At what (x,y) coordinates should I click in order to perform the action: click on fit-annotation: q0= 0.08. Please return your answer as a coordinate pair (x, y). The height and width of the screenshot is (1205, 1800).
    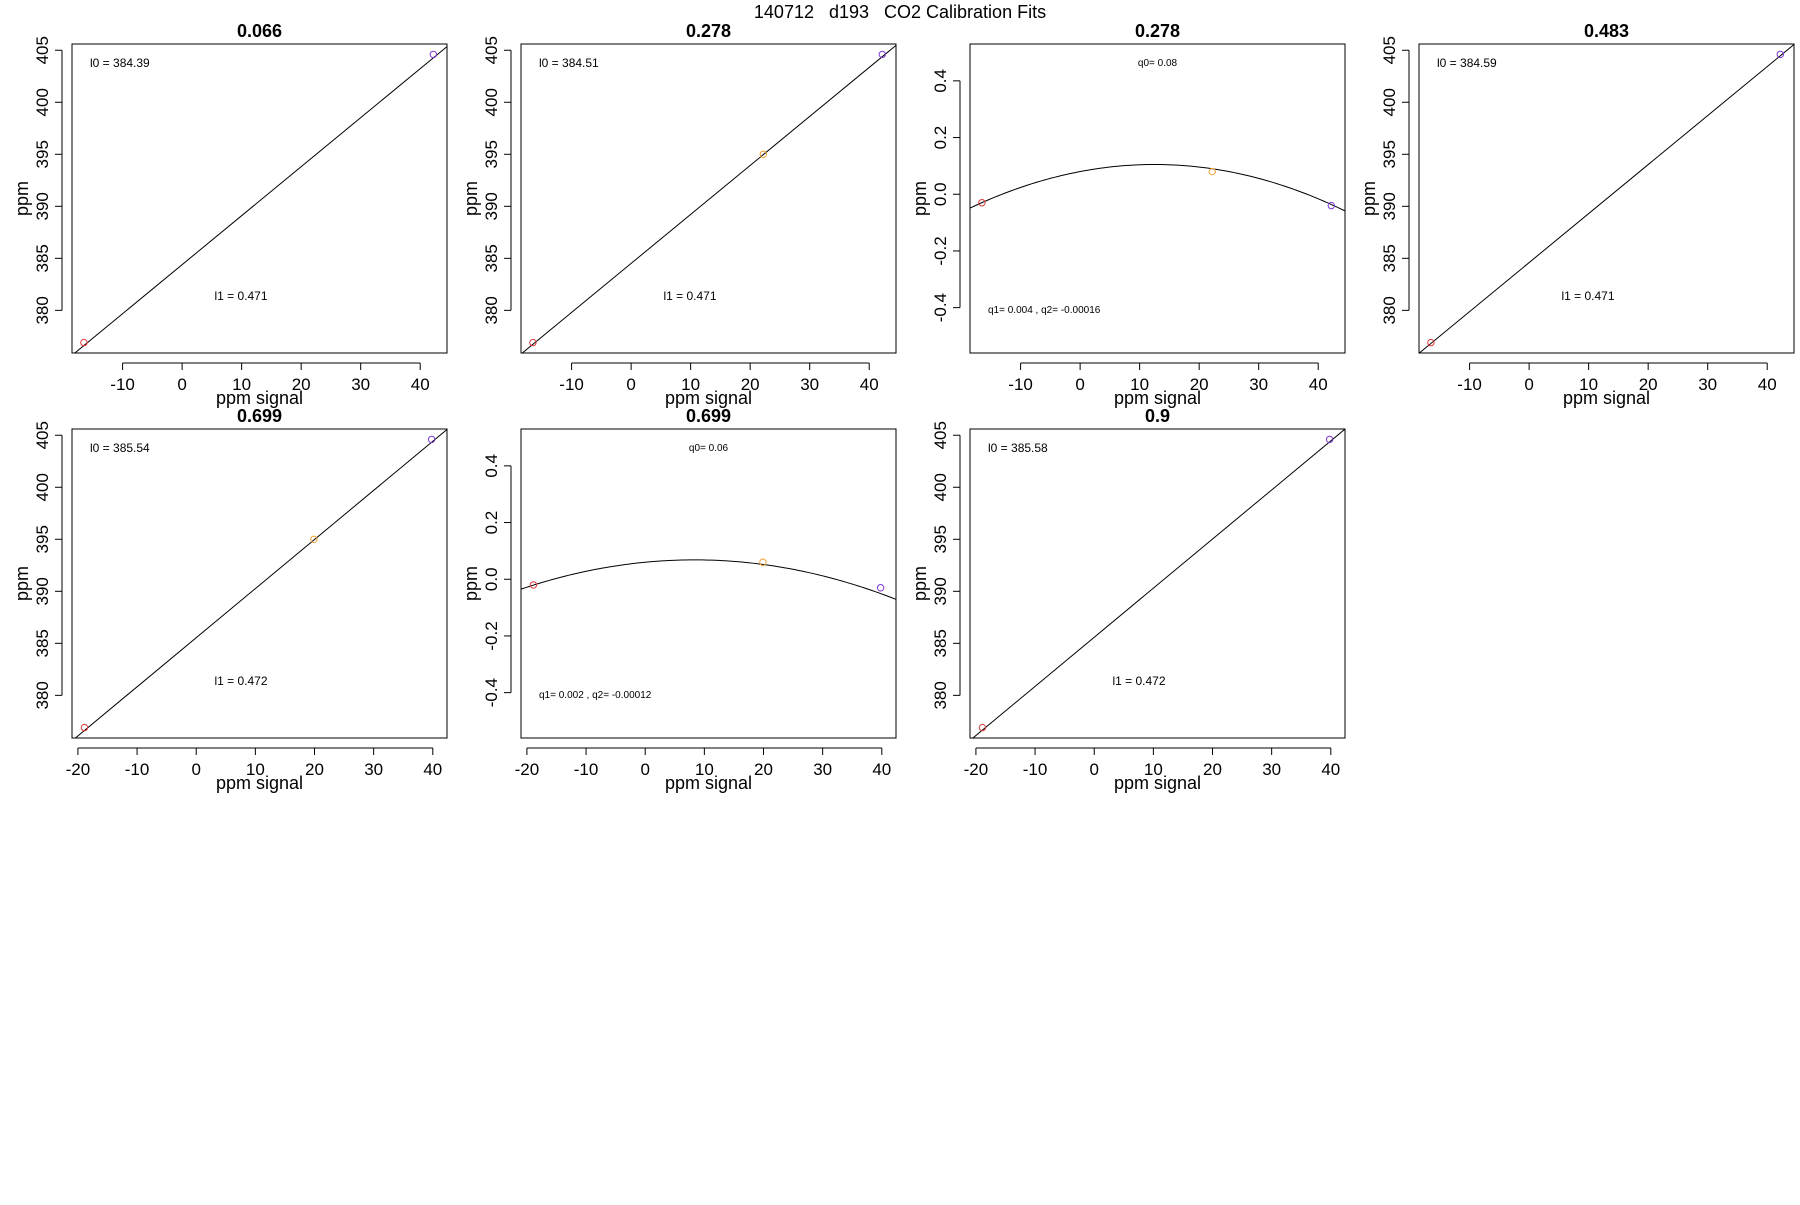
    Looking at the image, I should click on (1158, 63).